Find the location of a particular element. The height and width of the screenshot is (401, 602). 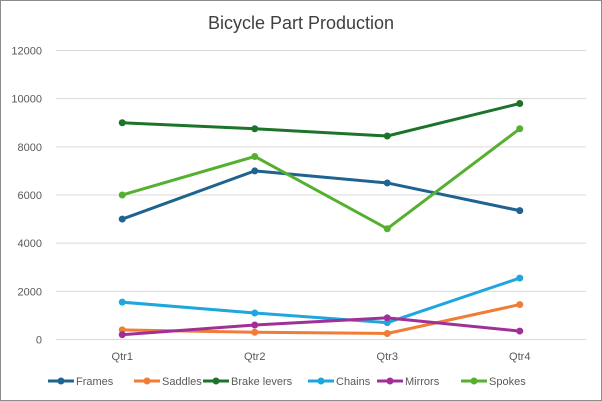

y-tick-label: 6000 is located at coordinates (30, 196).